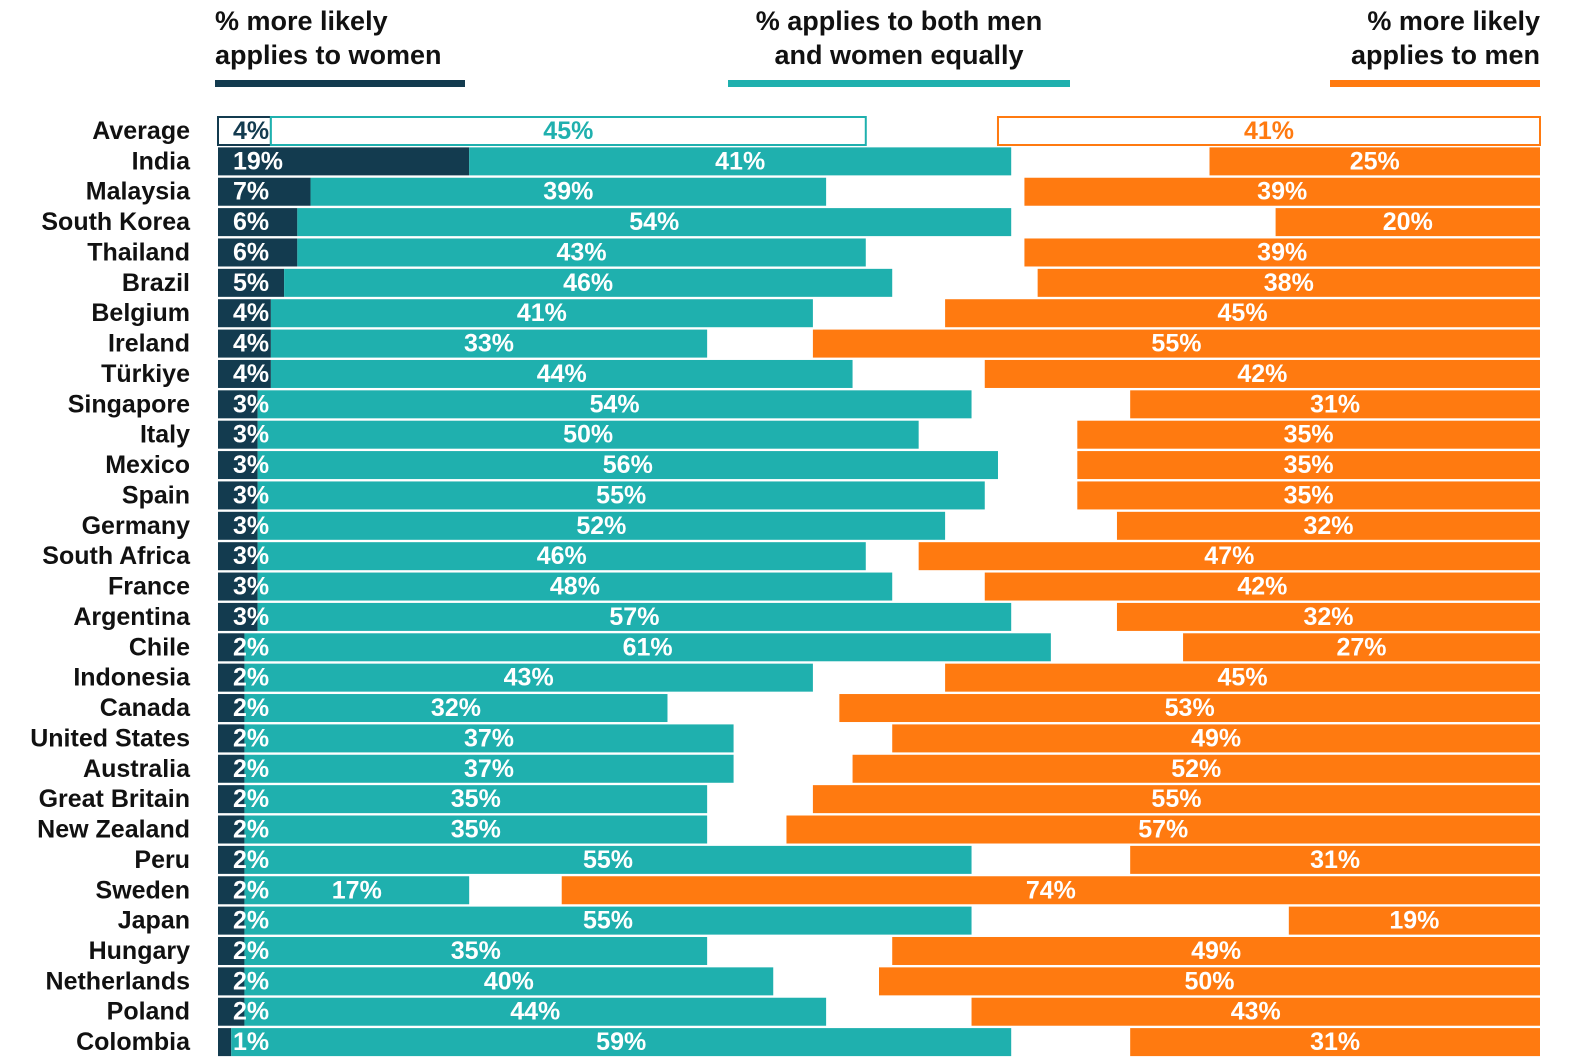  What do you see at coordinates (1190, 708) in the screenshot?
I see `value-label: 53%` at bounding box center [1190, 708].